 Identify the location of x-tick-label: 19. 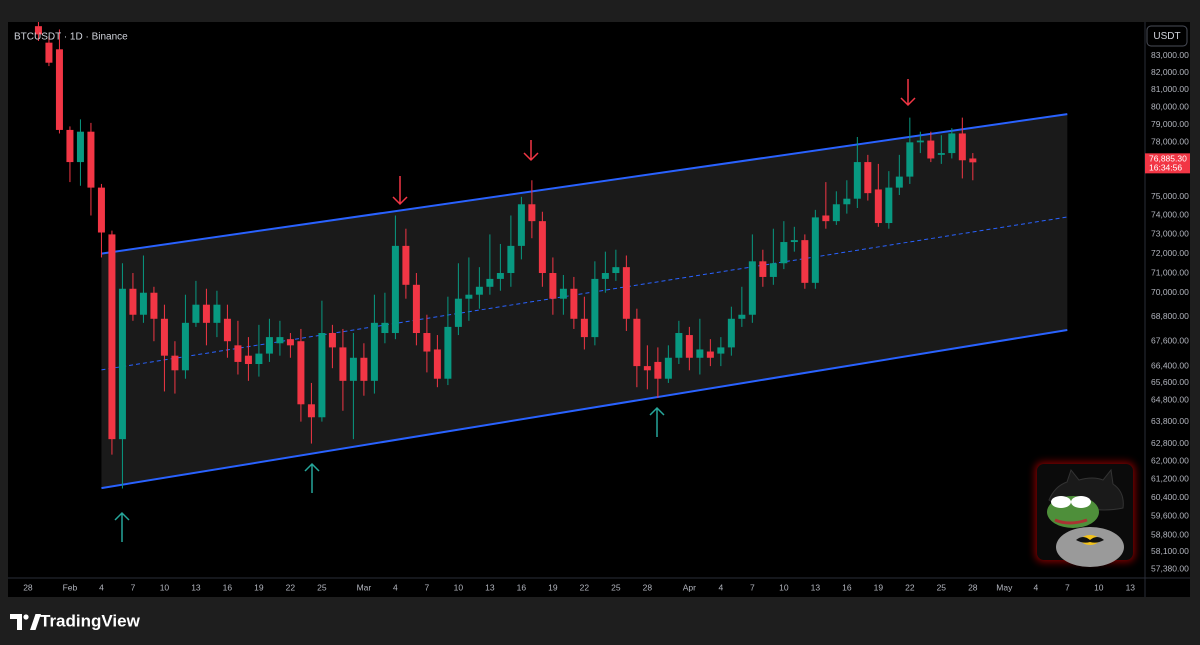
(553, 587).